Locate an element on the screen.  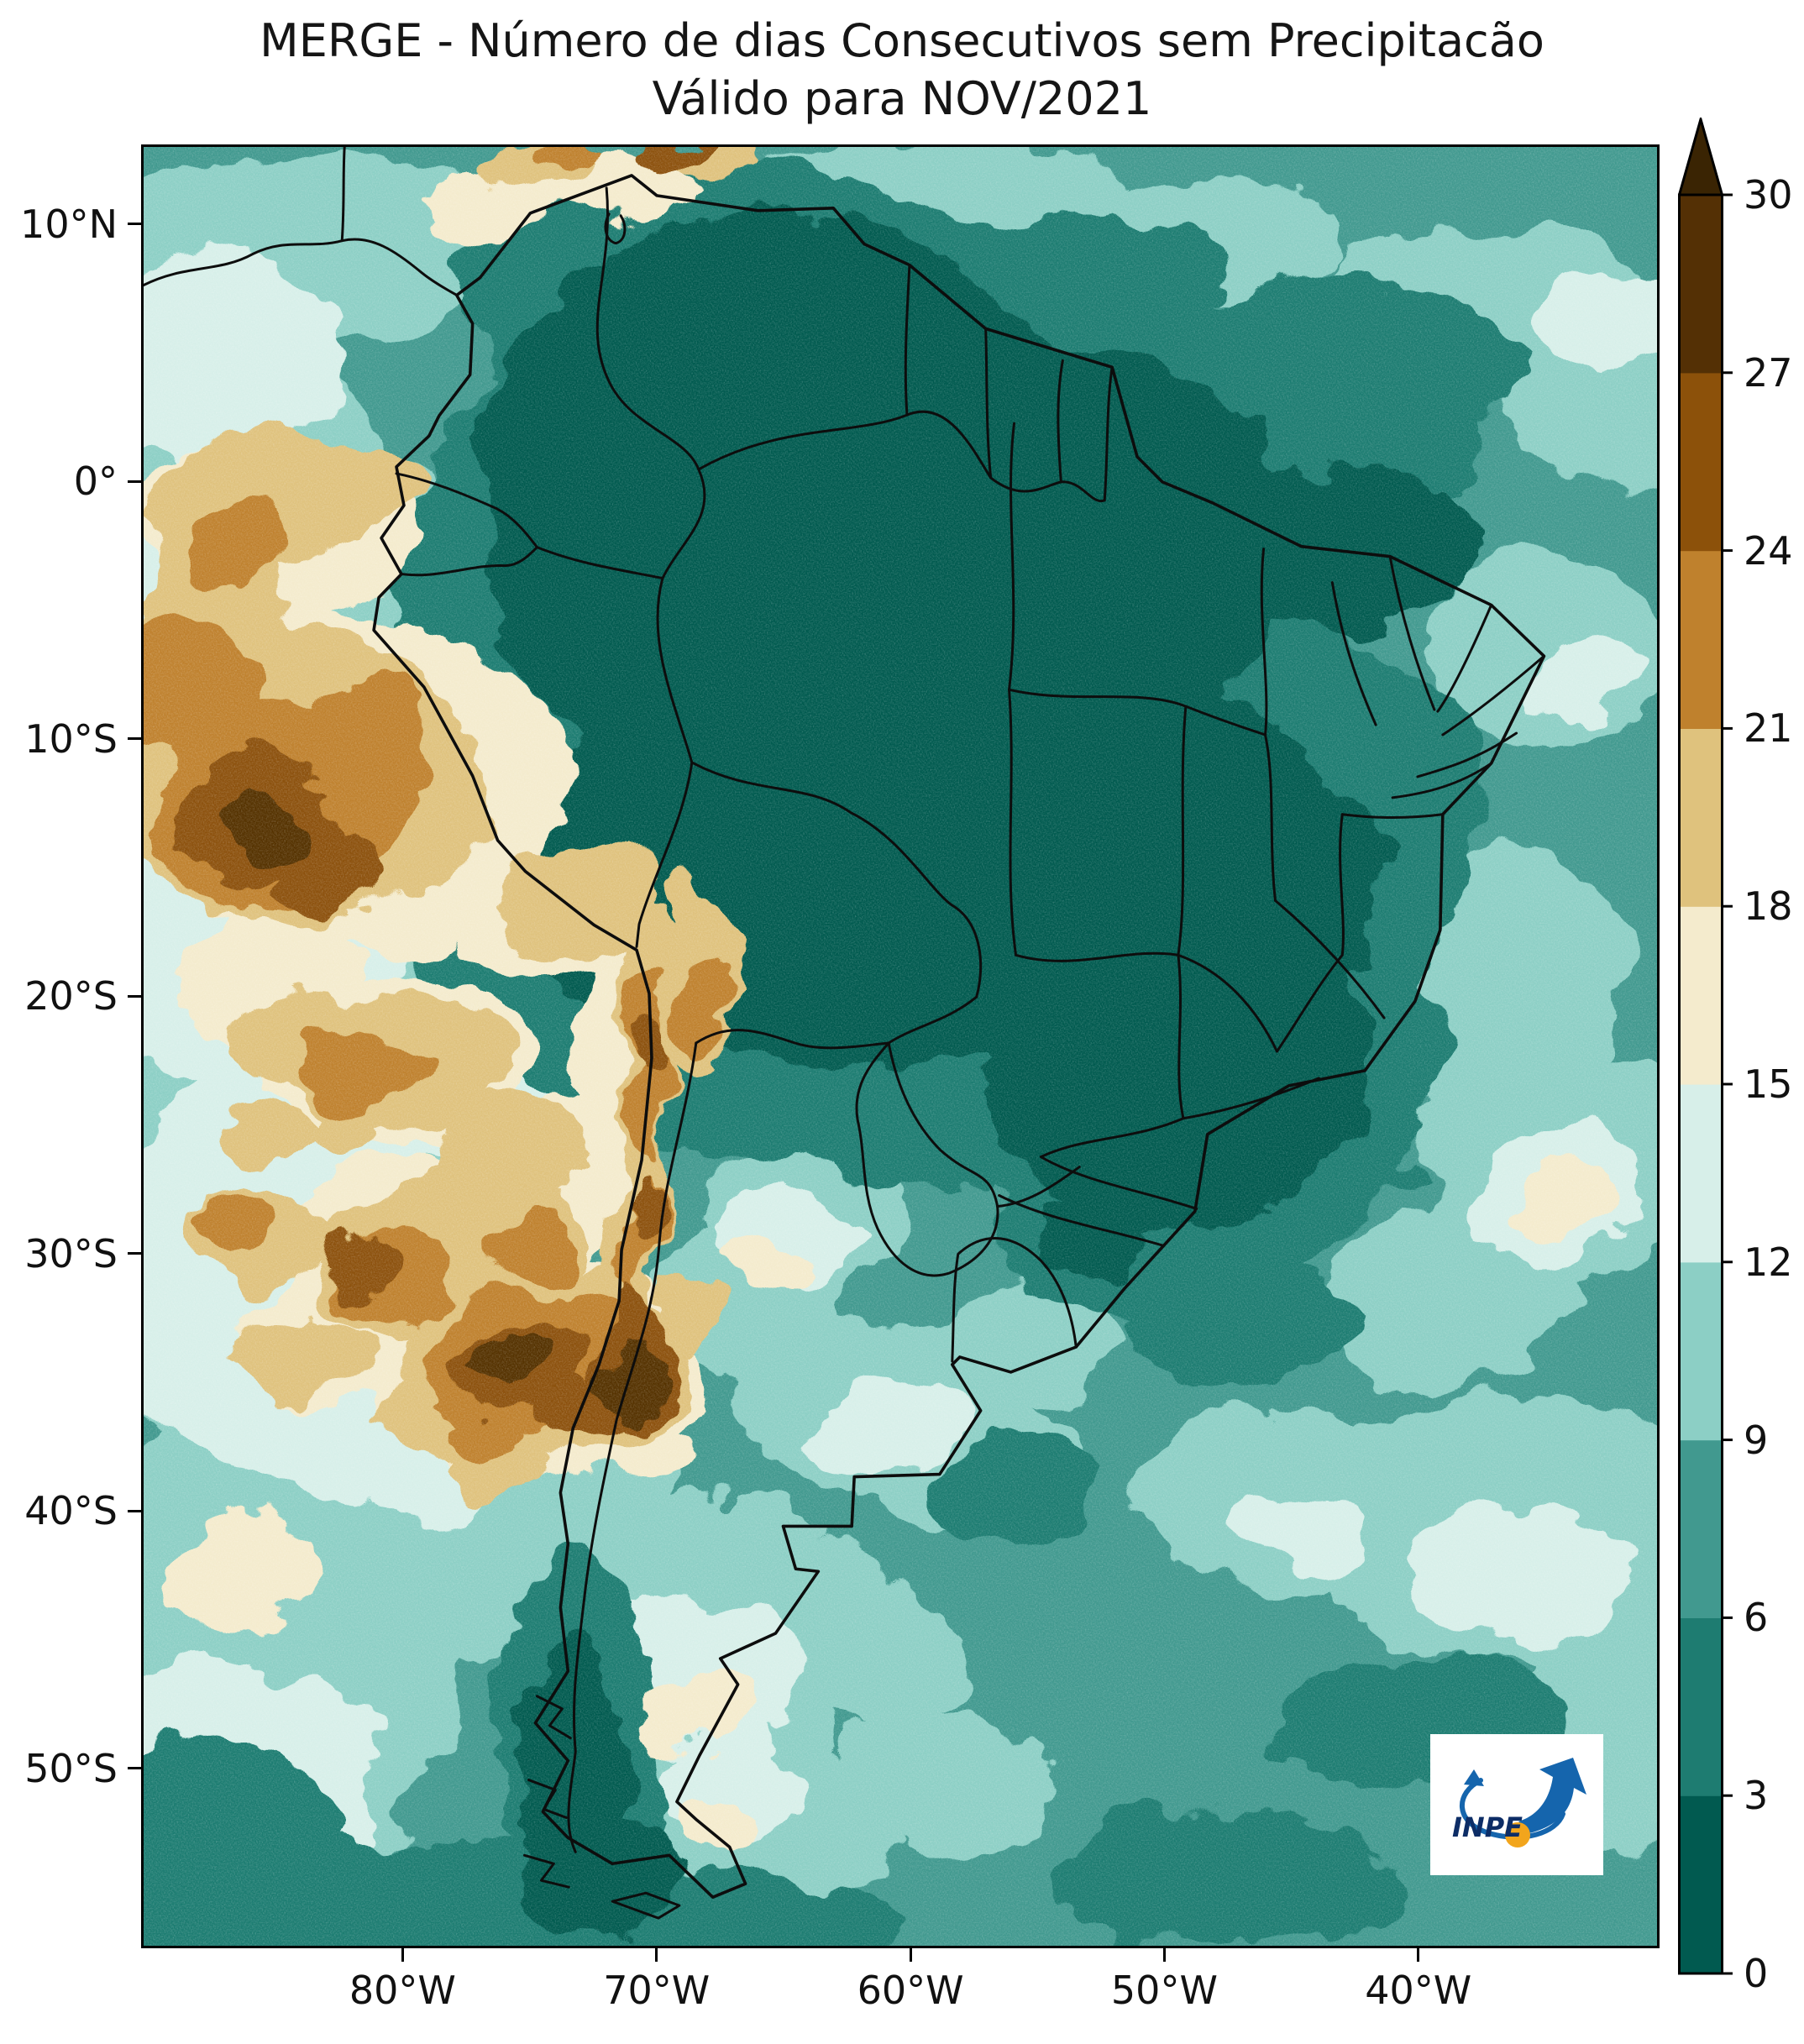
venezuela-colombia-border is located at coordinates (647, 328).